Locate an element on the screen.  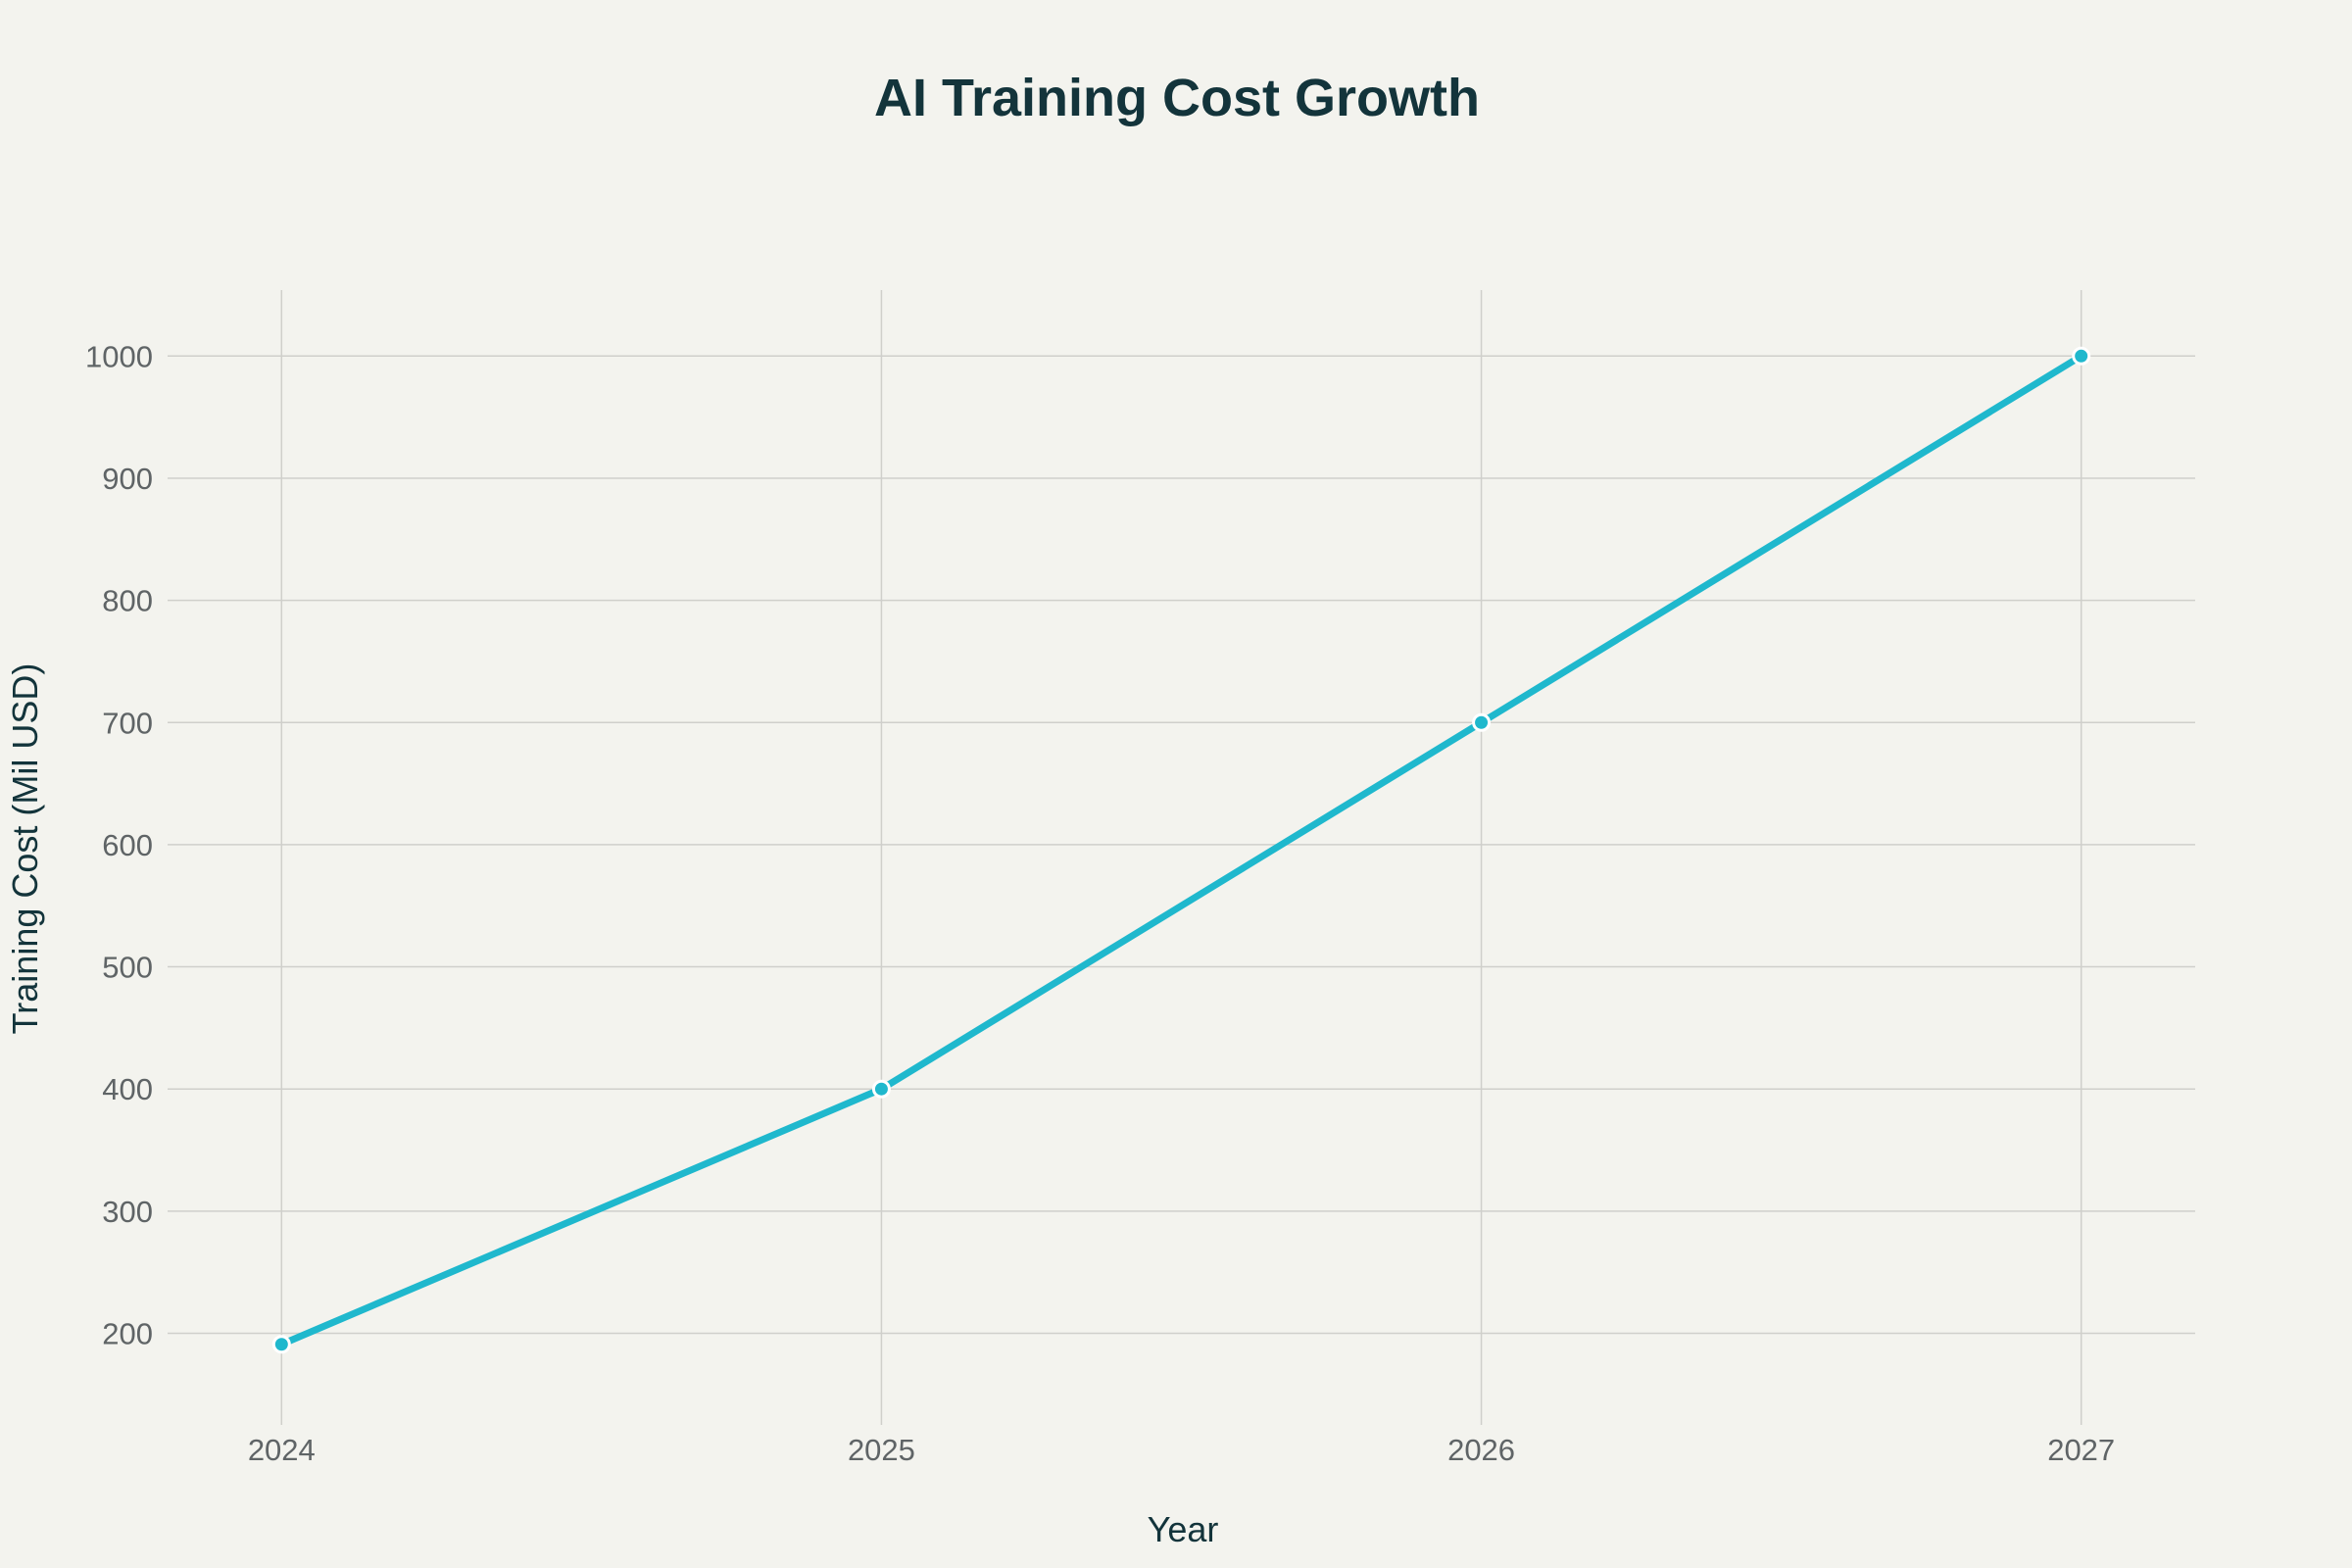
x-tick-label: 2026 is located at coordinates (1481, 1450).